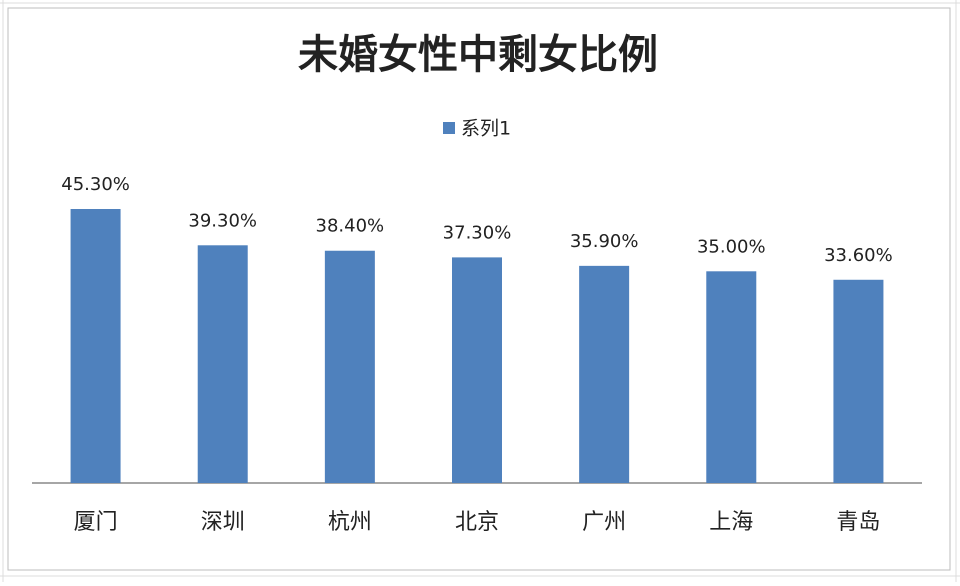 Image resolution: width=960 pixels, height=586 pixels. Describe the element at coordinates (858, 522) in the screenshot. I see `x-tick-label: 青岛` at that location.